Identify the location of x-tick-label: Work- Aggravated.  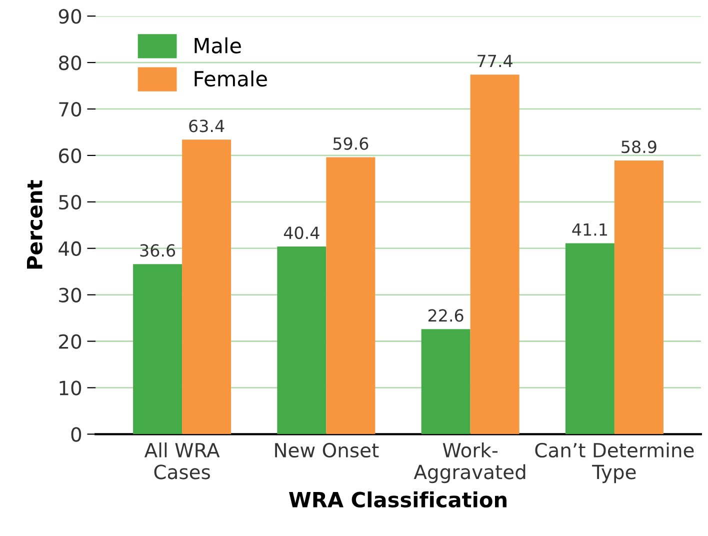
(470, 463).